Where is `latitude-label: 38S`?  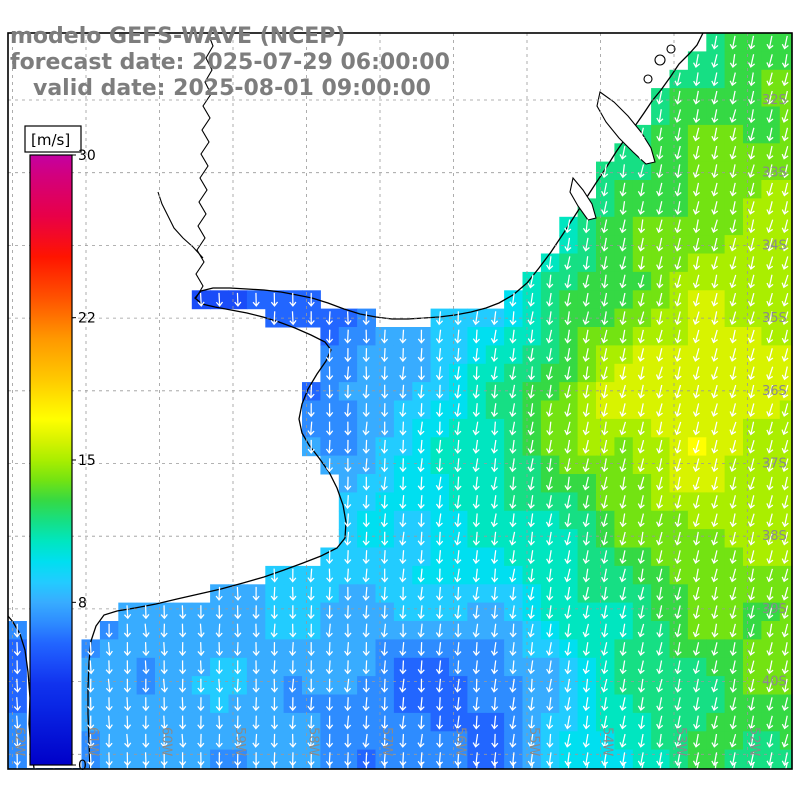
latitude-label: 38S is located at coordinates (774, 536).